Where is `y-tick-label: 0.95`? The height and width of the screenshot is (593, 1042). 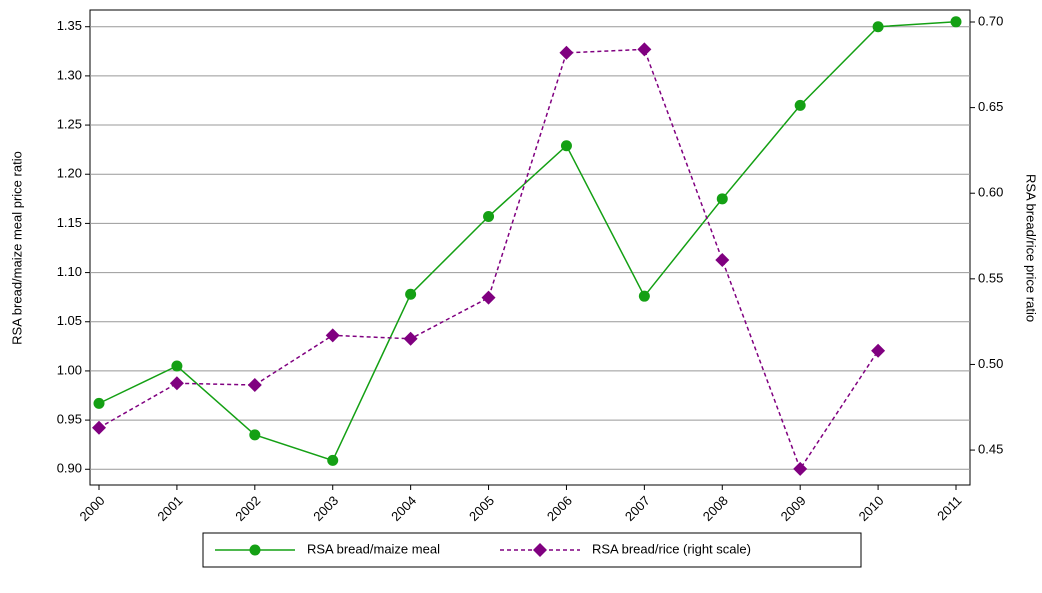 y-tick-label: 0.95 is located at coordinates (69, 419).